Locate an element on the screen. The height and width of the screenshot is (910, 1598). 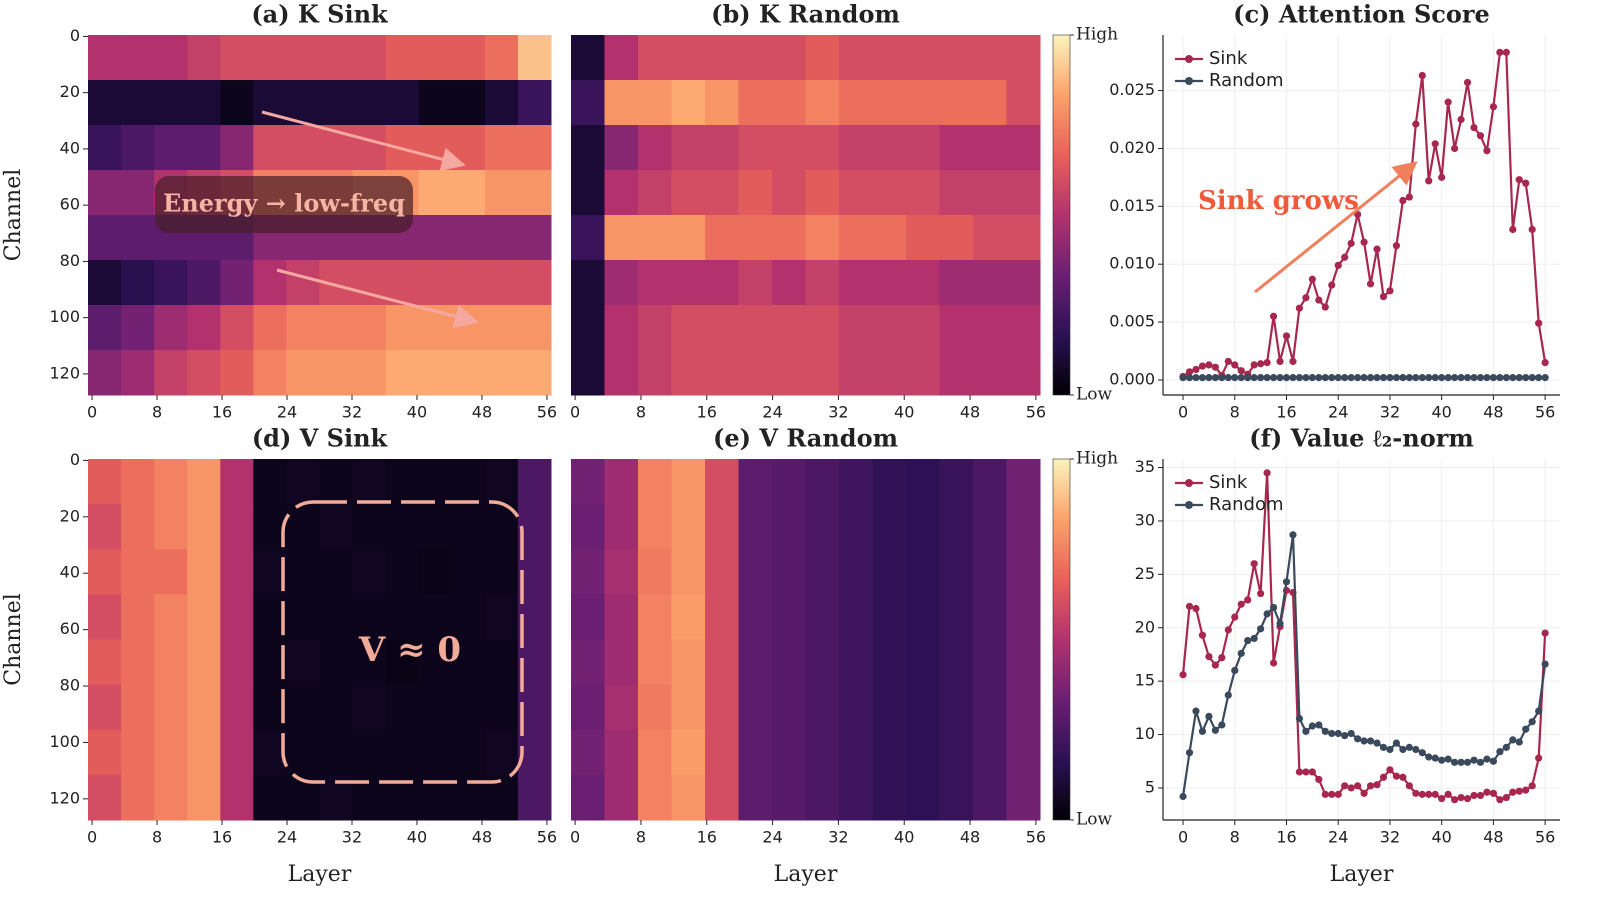
legend-label: Sink is located at coordinates (1228, 58).